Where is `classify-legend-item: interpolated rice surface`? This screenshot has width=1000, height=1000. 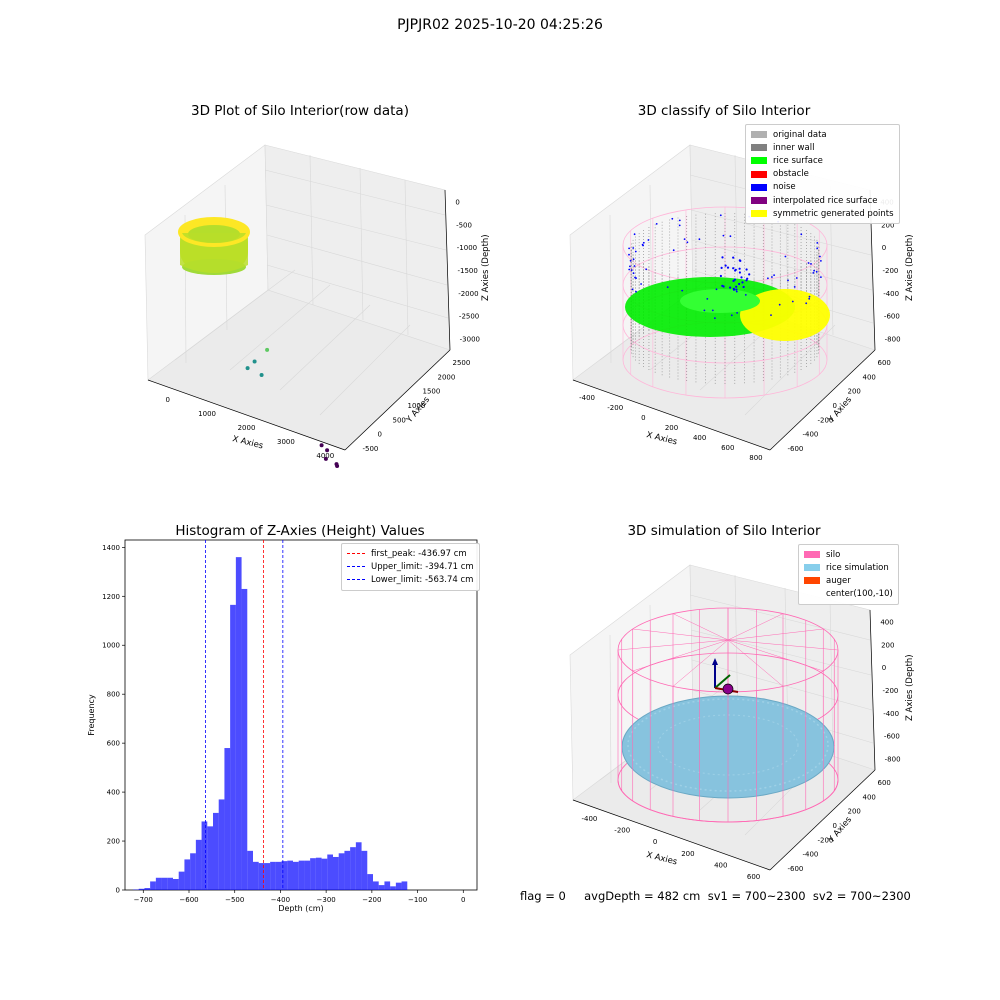
classify-legend-item: interpolated rice surface is located at coordinates (822, 200).